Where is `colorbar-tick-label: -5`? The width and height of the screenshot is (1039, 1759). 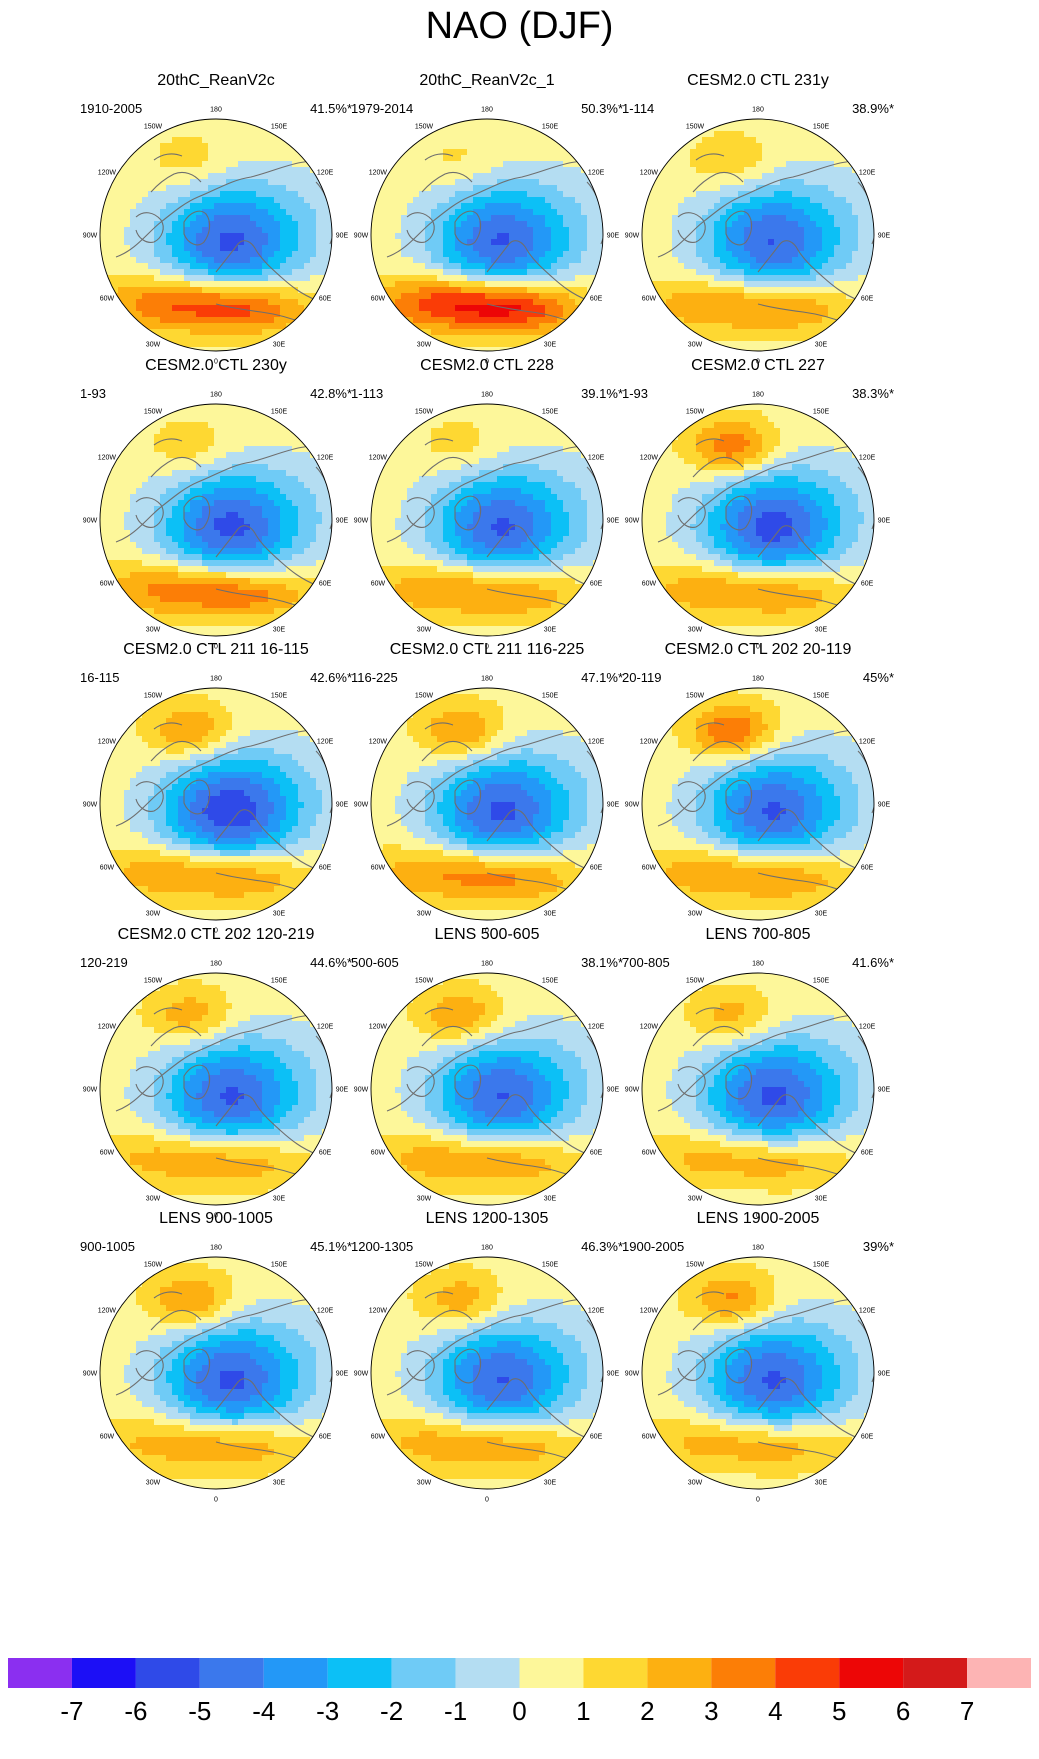
colorbar-tick-label: -5 is located at coordinates (200, 1711).